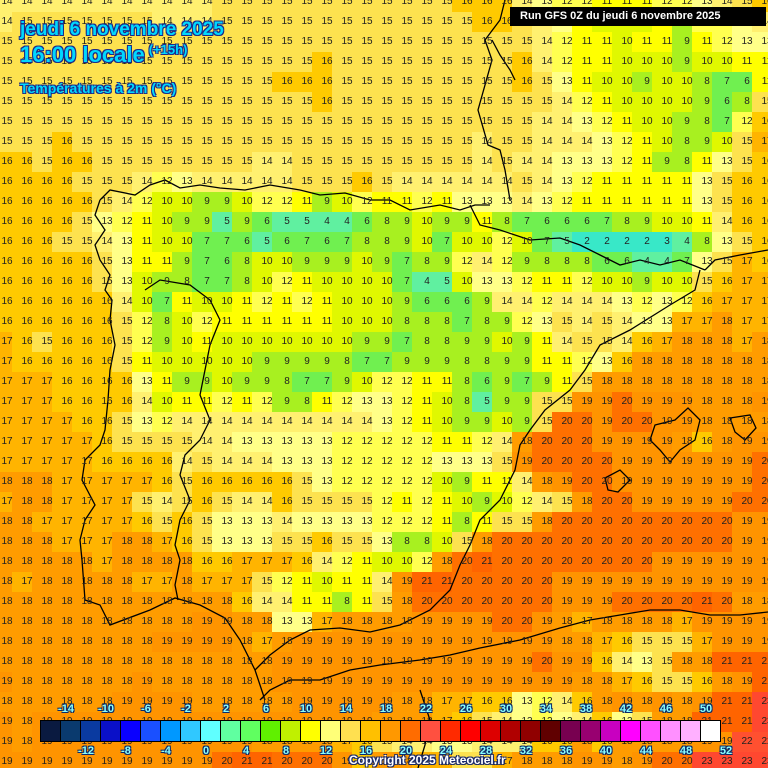 This screenshot has width=768, height=768. What do you see at coordinates (707, 761) in the screenshot?
I see `grid-value: 23` at bounding box center [707, 761].